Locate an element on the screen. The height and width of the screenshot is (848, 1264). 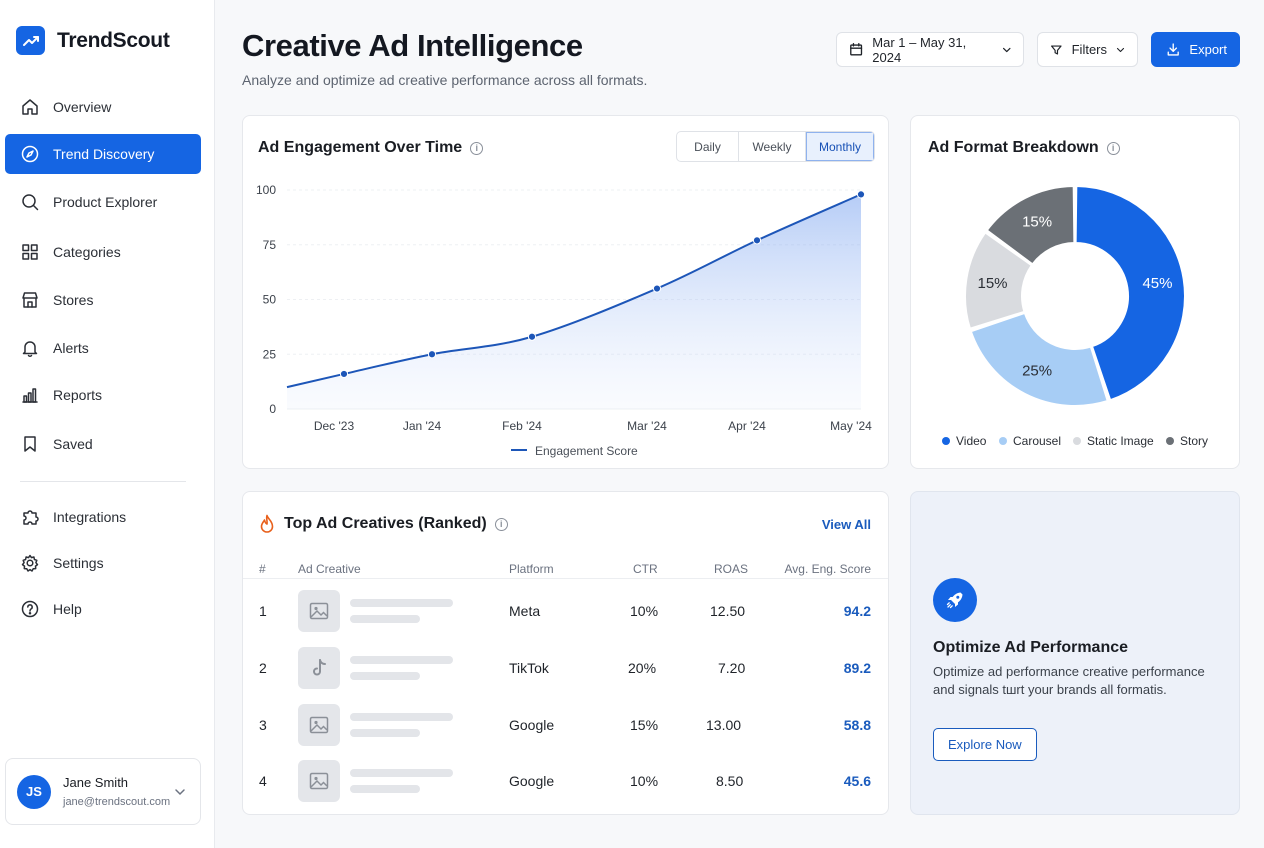
brand: TrendScout is located at coordinates (93, 40).